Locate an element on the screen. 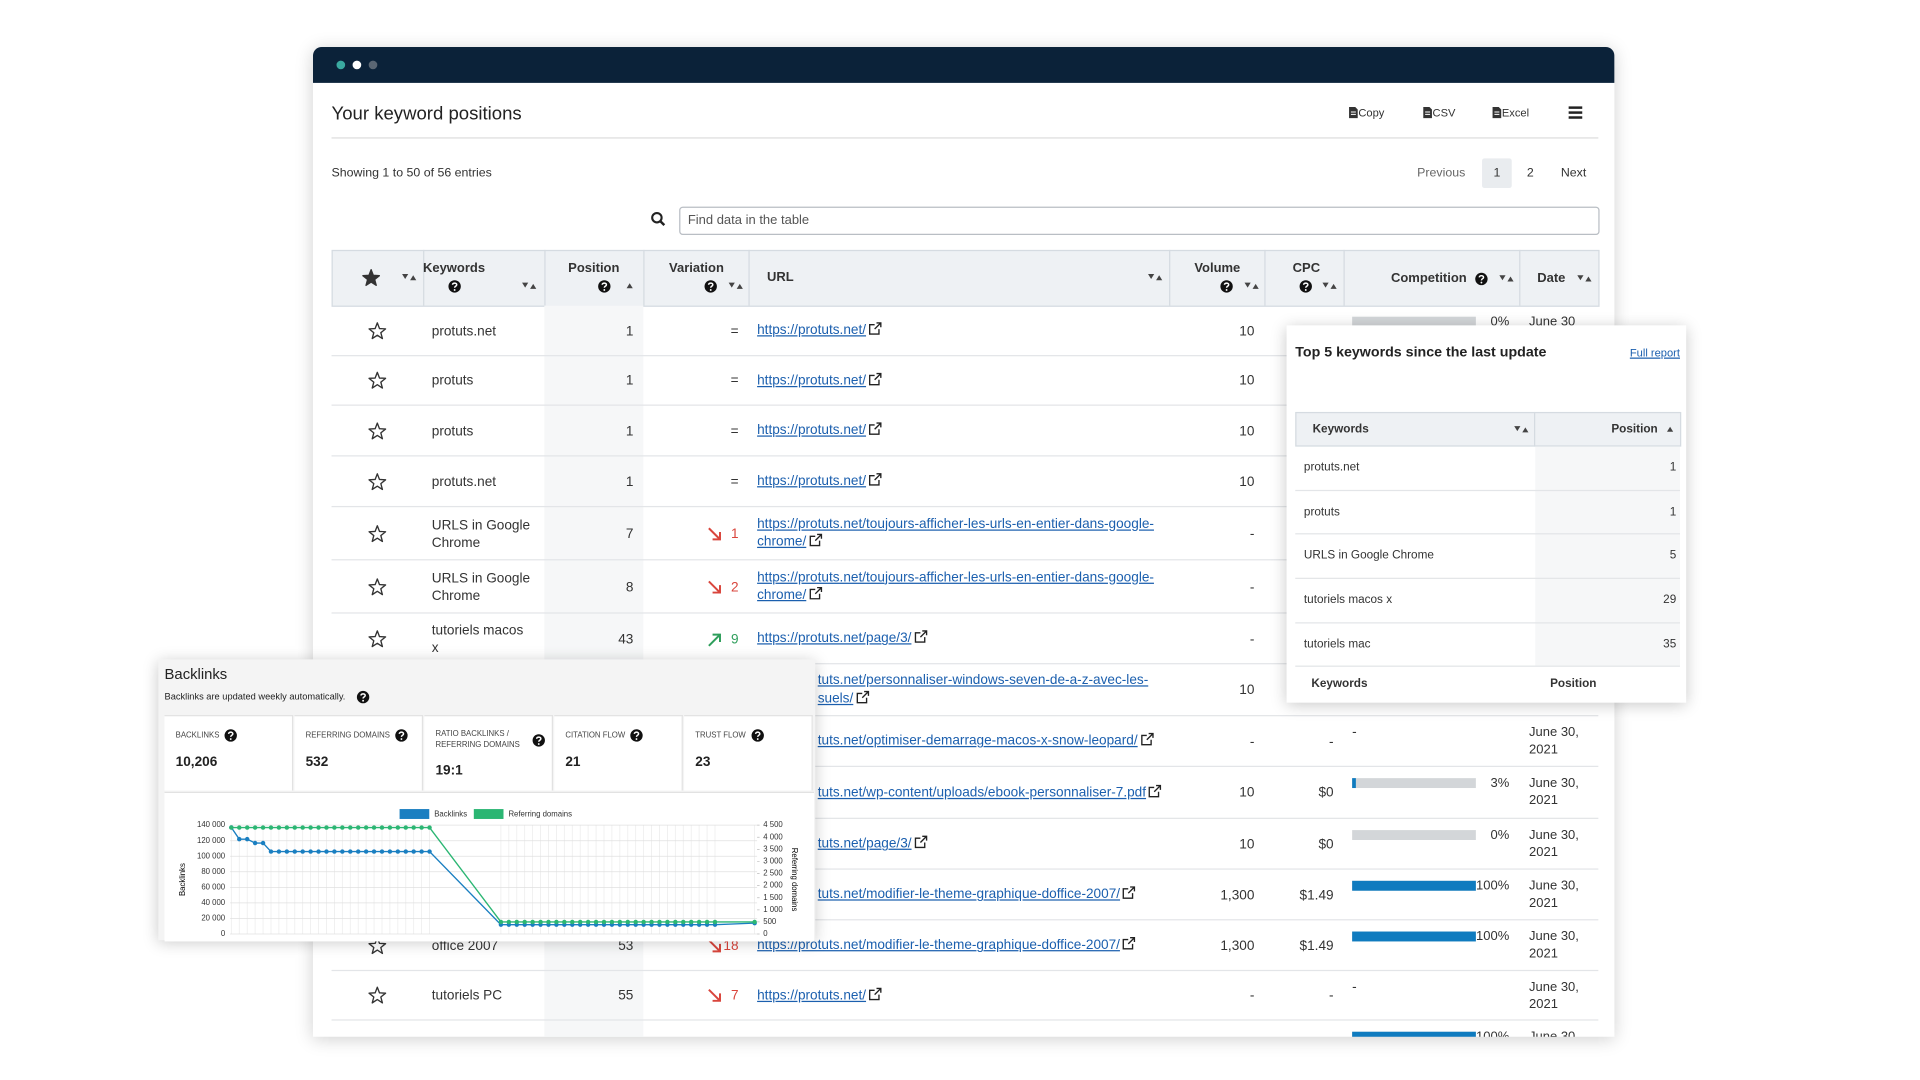 This screenshot has height=1080, width=1920. arrow-shaft is located at coordinates (714, 533).